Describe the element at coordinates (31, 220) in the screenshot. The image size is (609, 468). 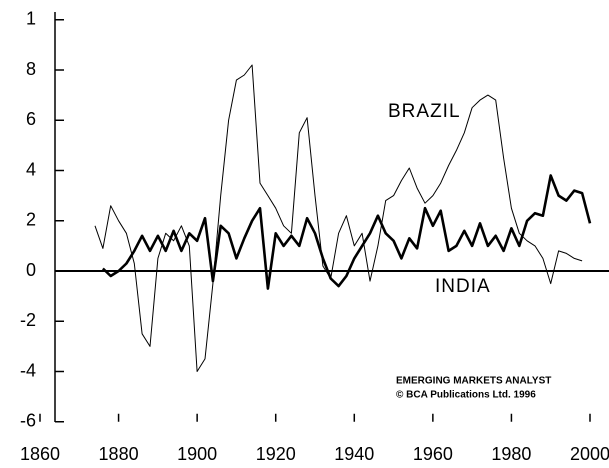
I see `y-tick-label: 2` at that location.